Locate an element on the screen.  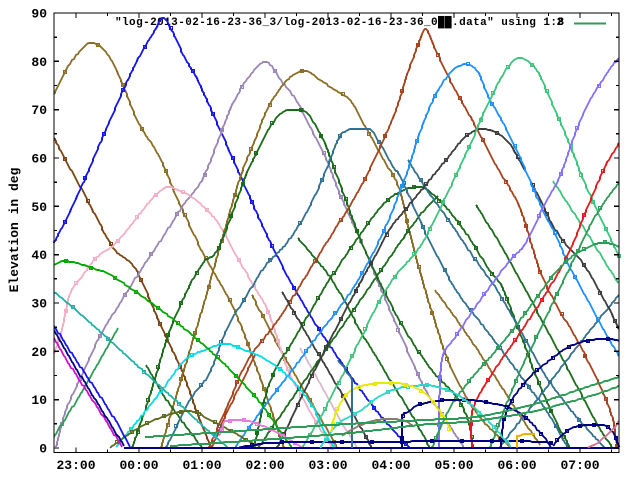
svg-text: 06:00 is located at coordinates (516, 465).